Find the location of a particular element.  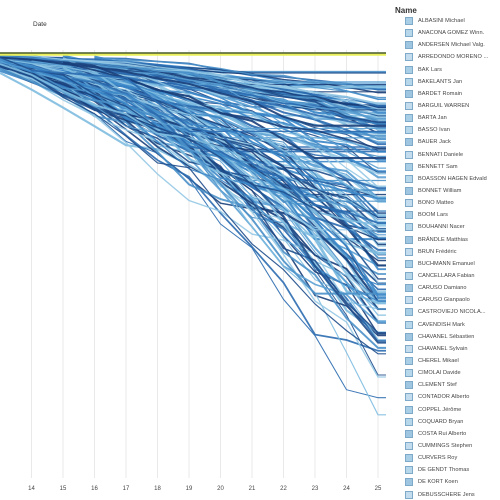

legend-item: BRÄNDLE Matthias is located at coordinates (452, 240).